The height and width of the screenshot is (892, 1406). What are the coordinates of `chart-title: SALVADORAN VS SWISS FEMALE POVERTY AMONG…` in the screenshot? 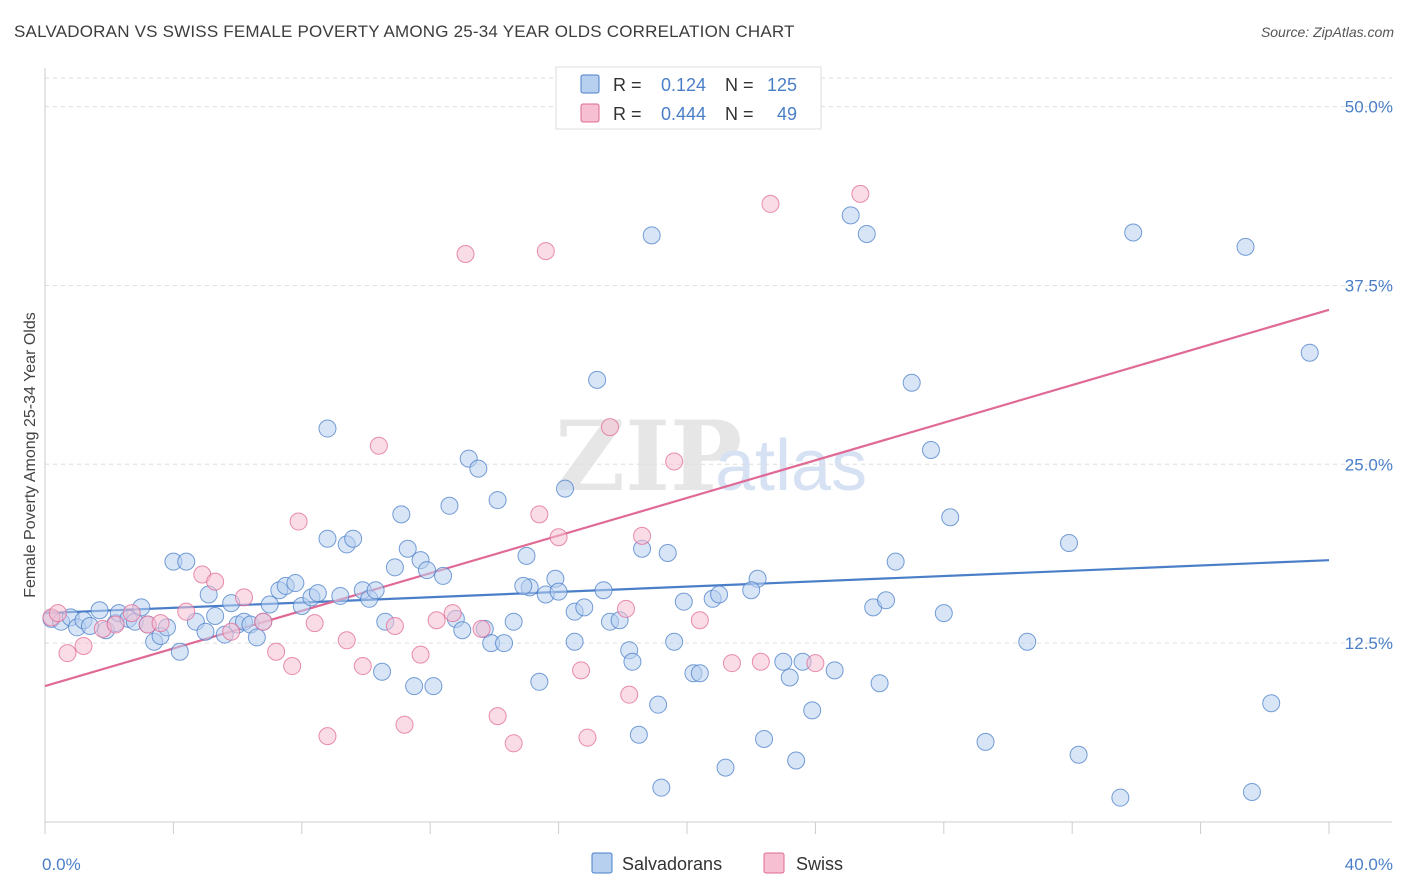 It's located at (404, 31).